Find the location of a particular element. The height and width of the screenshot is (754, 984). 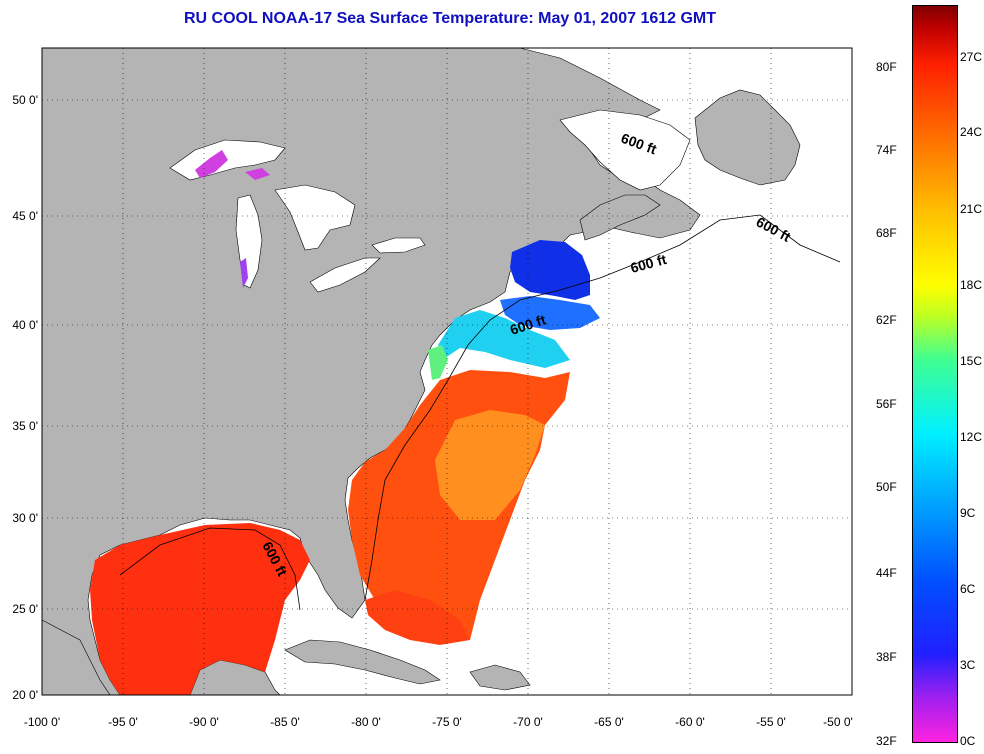

colorbar-c-label: 27C is located at coordinates (971, 57).